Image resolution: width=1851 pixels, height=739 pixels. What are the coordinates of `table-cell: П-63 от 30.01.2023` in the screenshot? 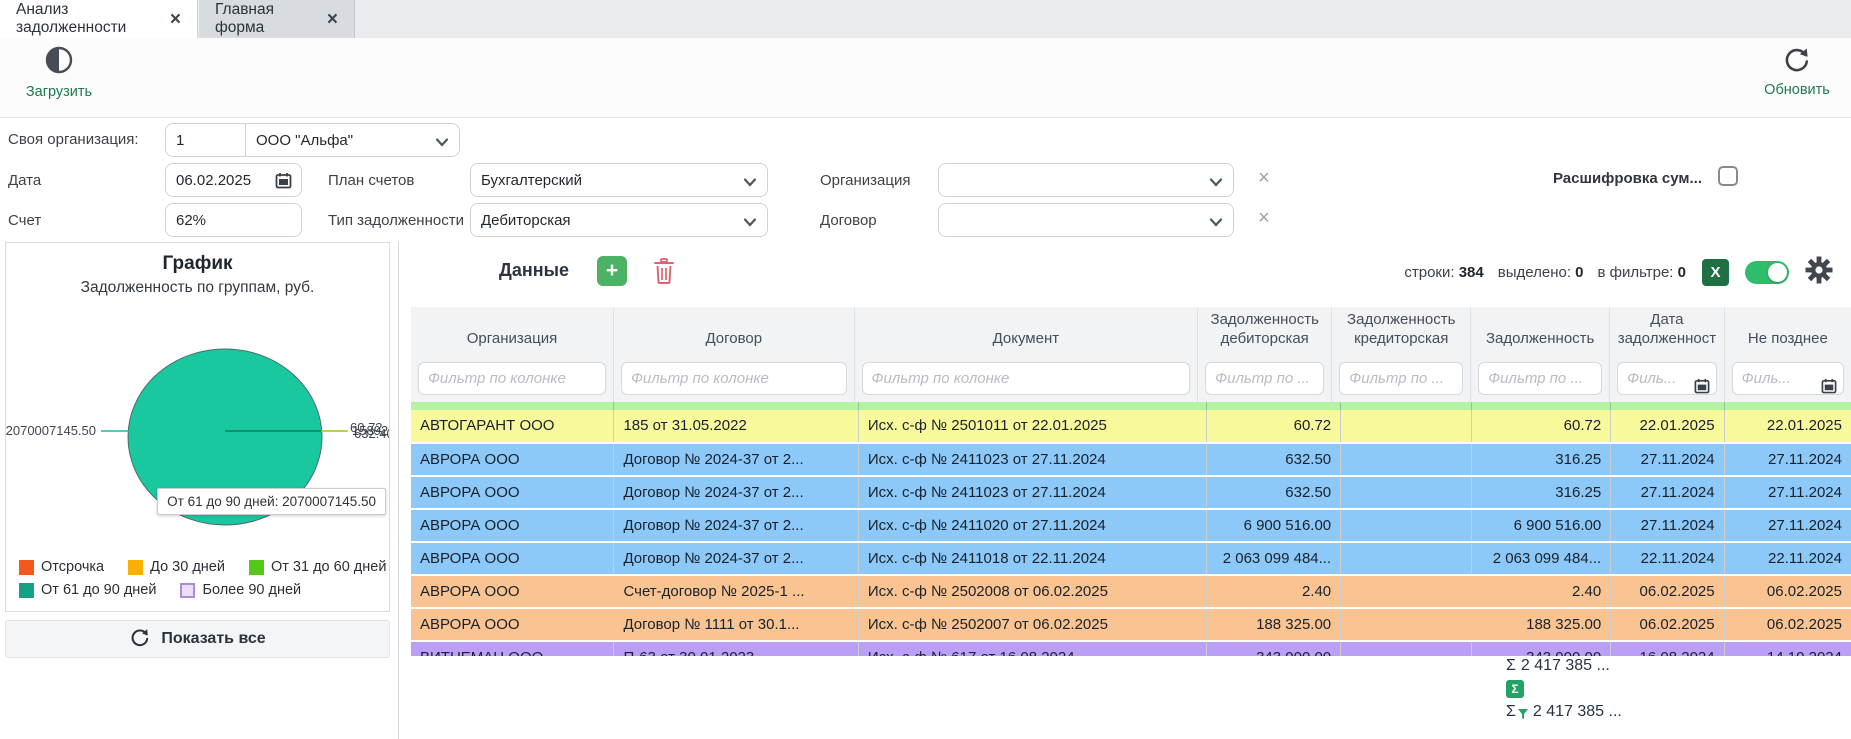 It's located at (736, 648).